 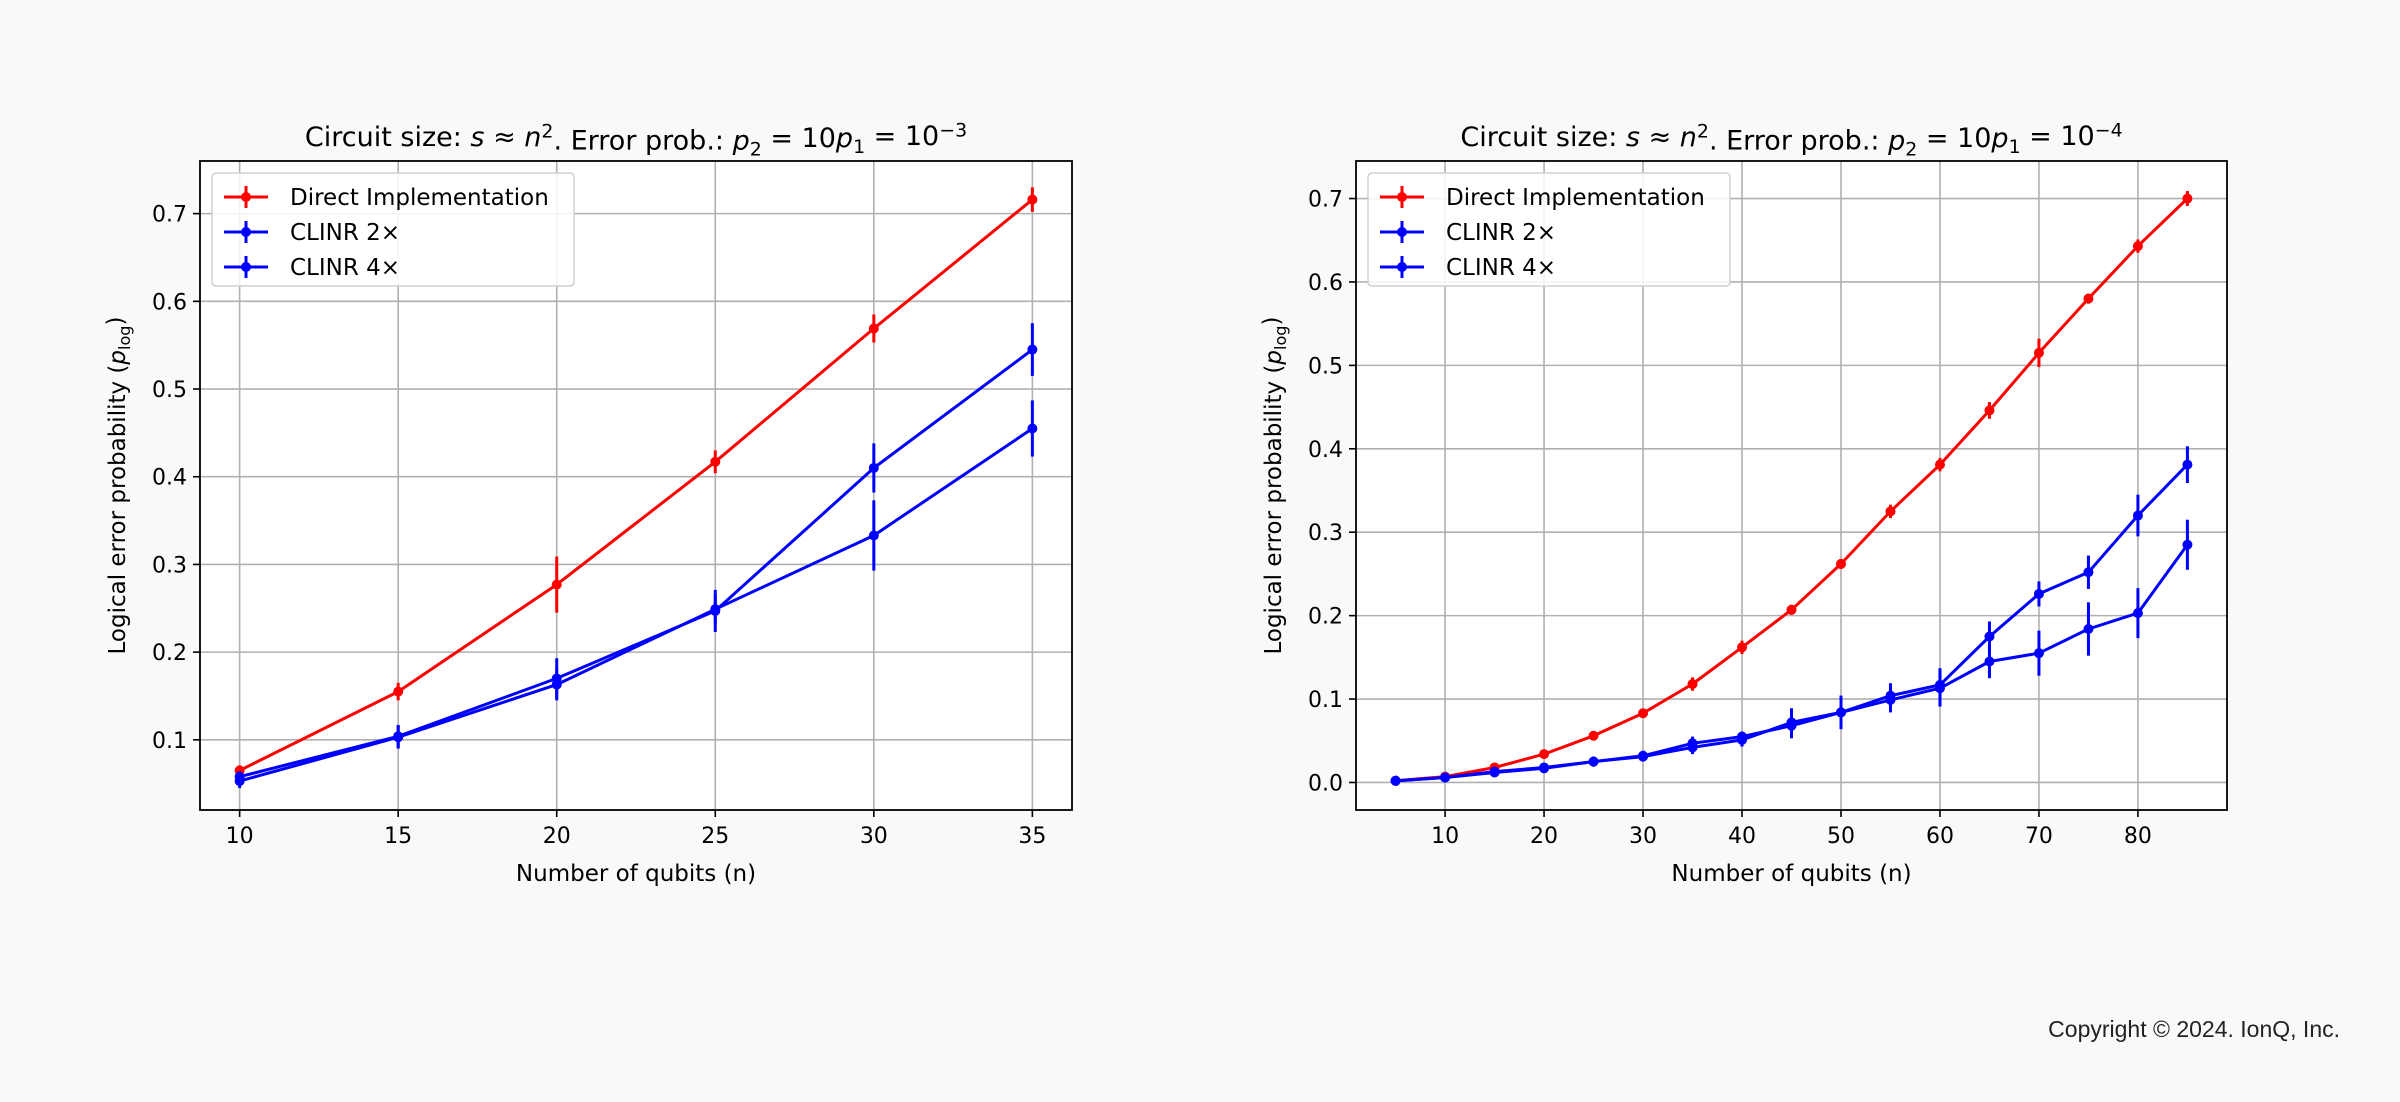 What do you see at coordinates (1032, 836) in the screenshot?
I see `x-tick-label: 35` at bounding box center [1032, 836].